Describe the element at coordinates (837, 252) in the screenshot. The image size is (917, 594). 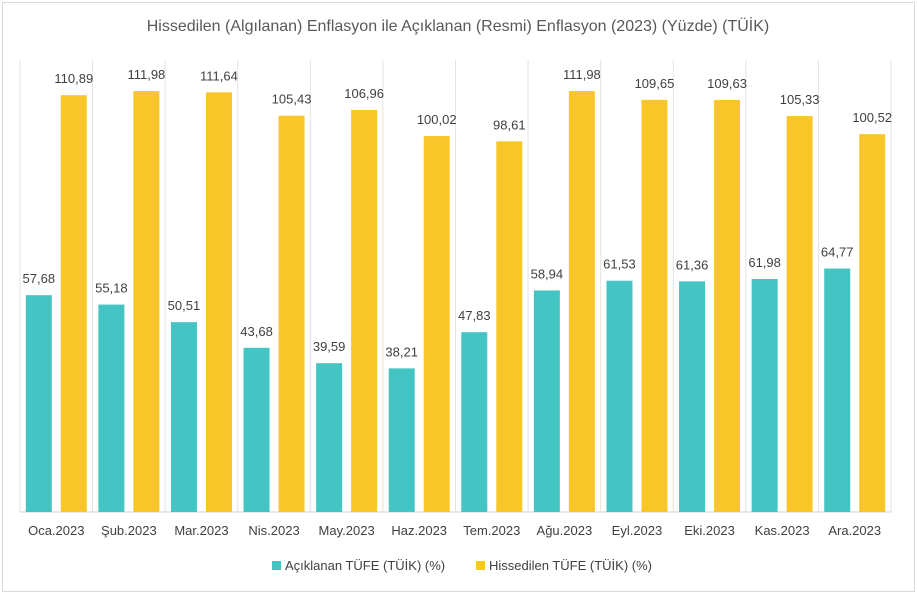
I see `data-label: 64,77` at that location.